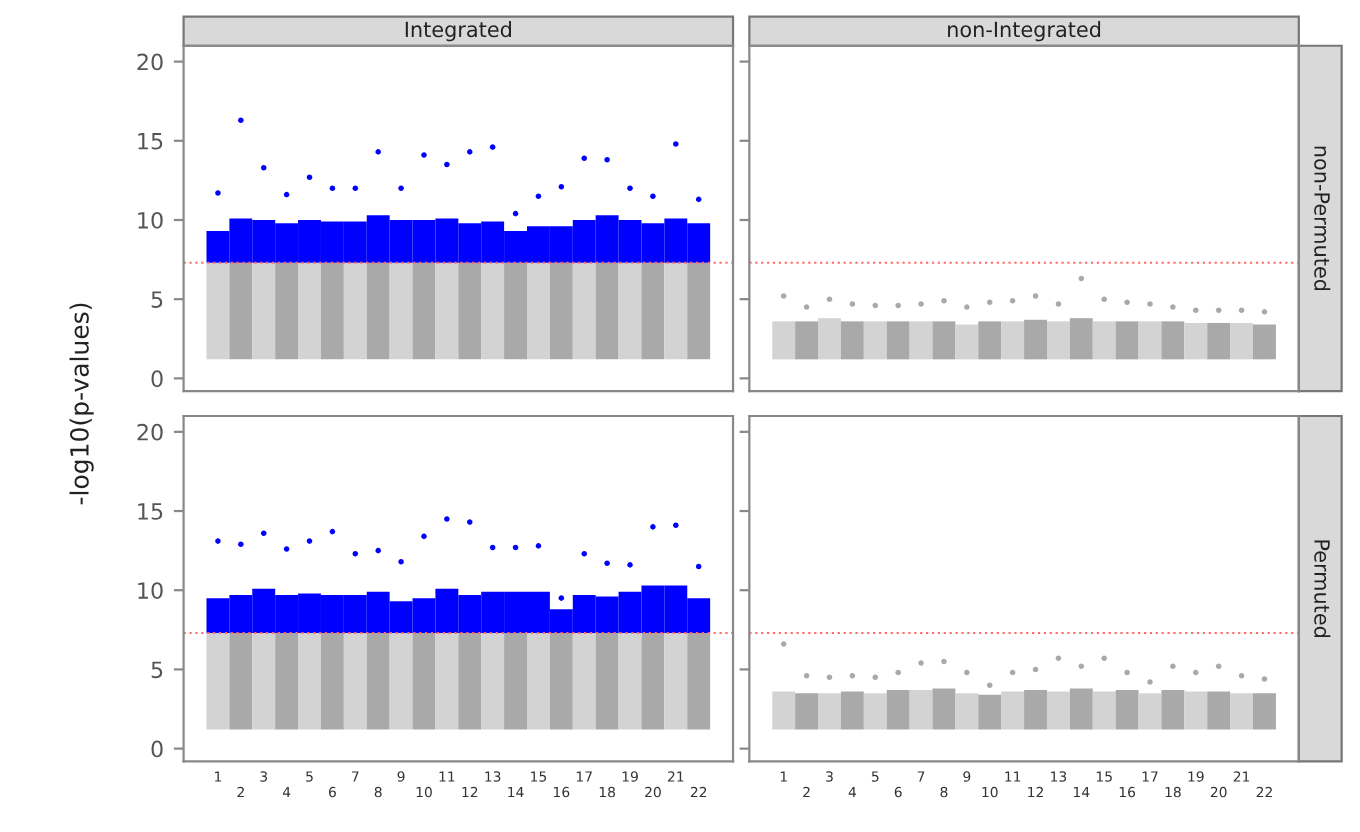 This screenshot has height=832, width=1360. What do you see at coordinates (1024, 31) in the screenshot?
I see `chart-title: non-Integrated` at bounding box center [1024, 31].